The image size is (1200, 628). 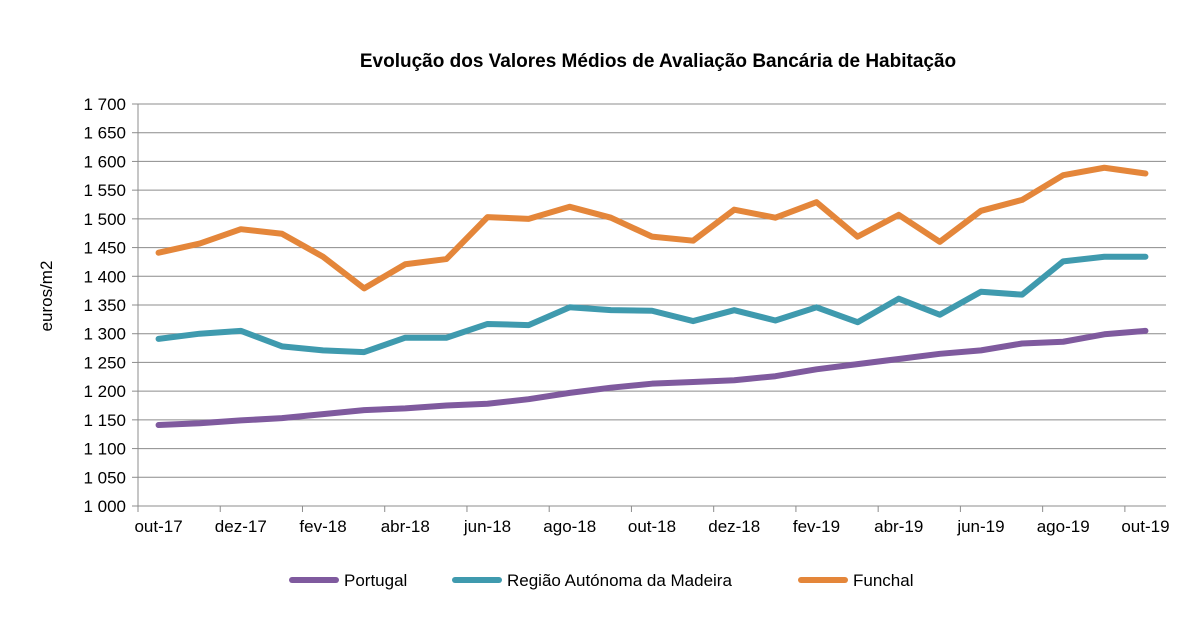 I want to click on y-tick-label: 1 500, so click(x=104, y=219).